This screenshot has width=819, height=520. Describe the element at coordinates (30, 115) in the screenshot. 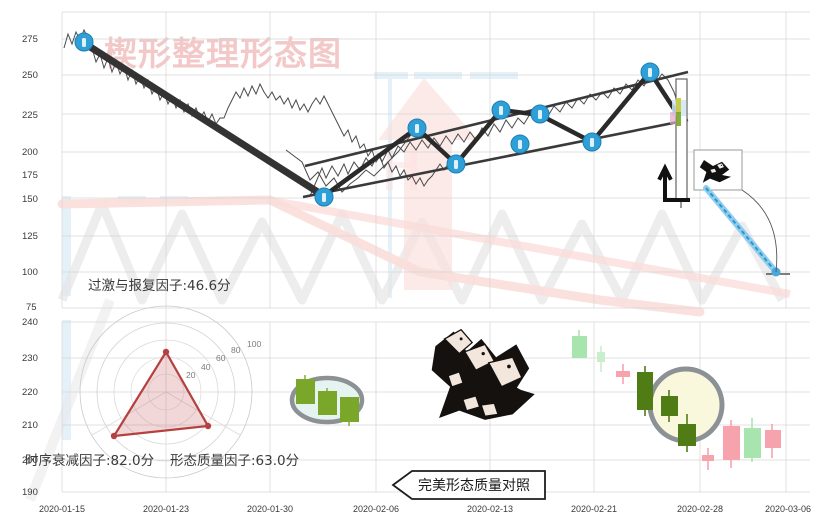

I see `y-tick-225: 225` at that location.